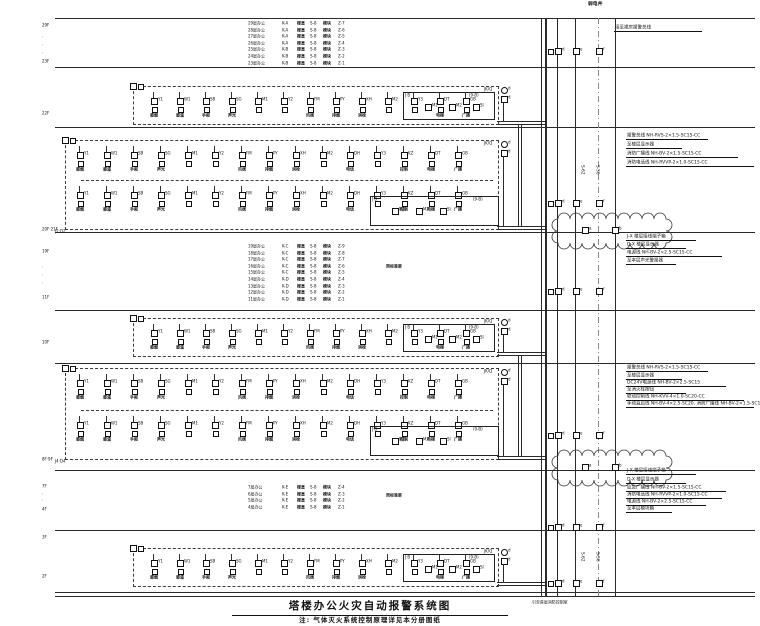 Image resolution: width=760 pixels, height=626 pixels. What do you see at coordinates (452, 569) in the screenshot?
I see `terminal-box-device` at bounding box center [452, 569].